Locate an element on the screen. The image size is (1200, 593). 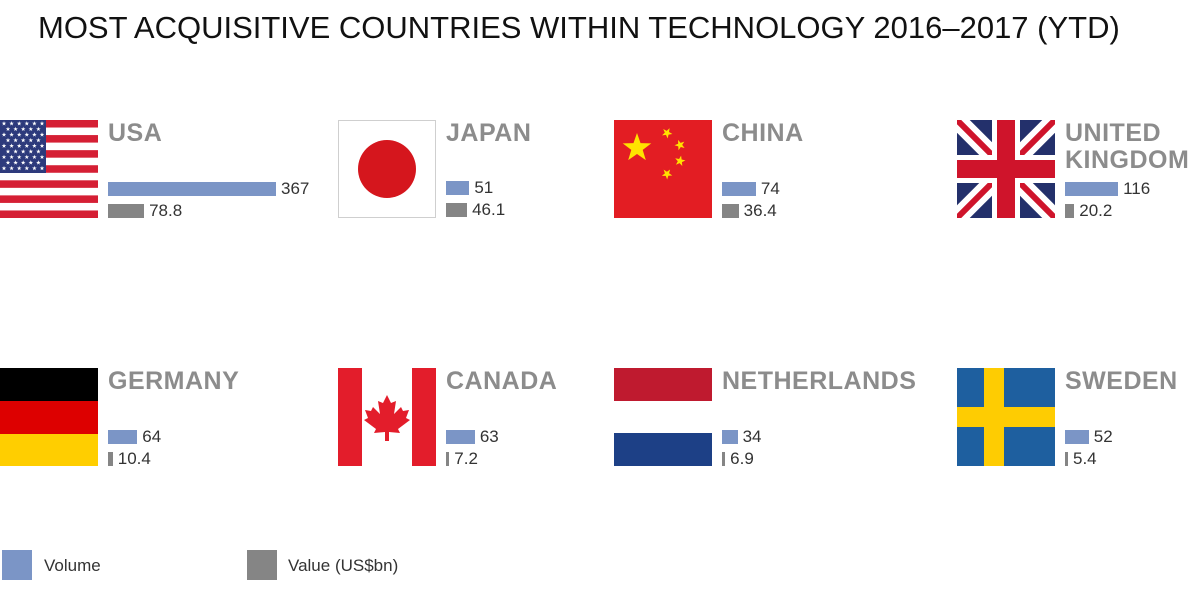
country-name-line: KINGDOM is located at coordinates (1127, 160).